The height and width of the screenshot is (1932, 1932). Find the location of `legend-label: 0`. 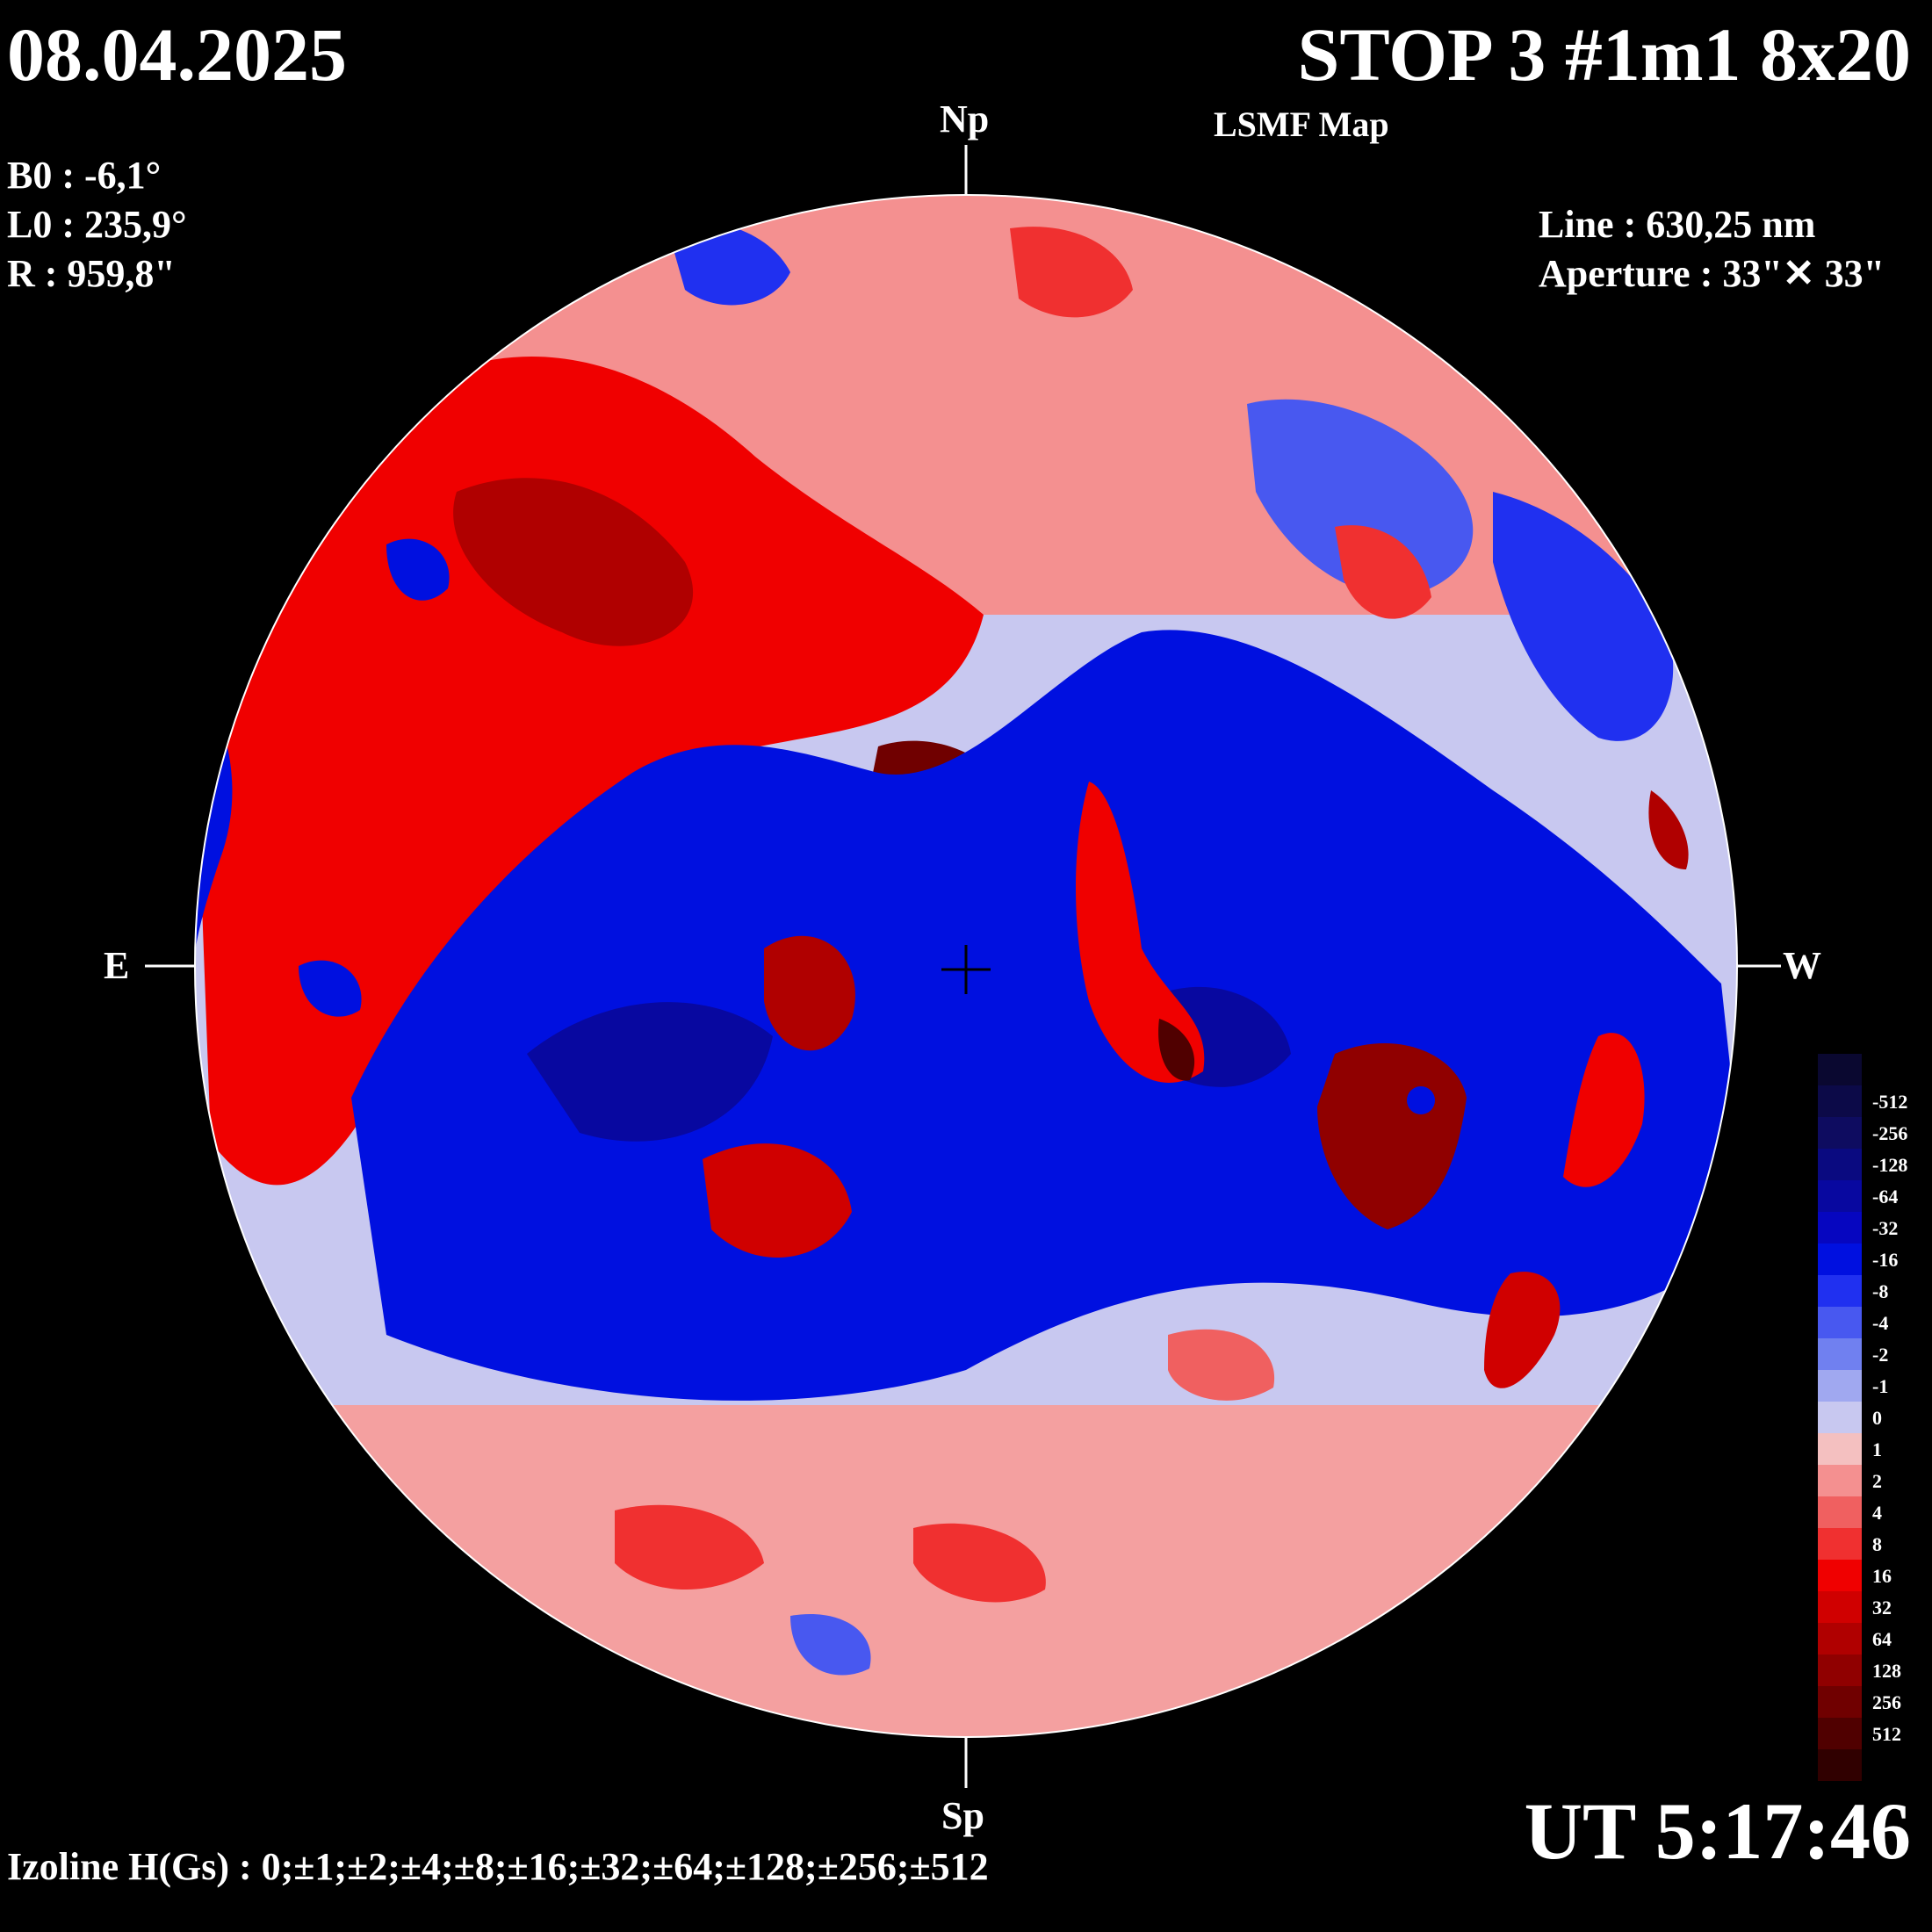

legend-label: 0 is located at coordinates (1877, 1418).